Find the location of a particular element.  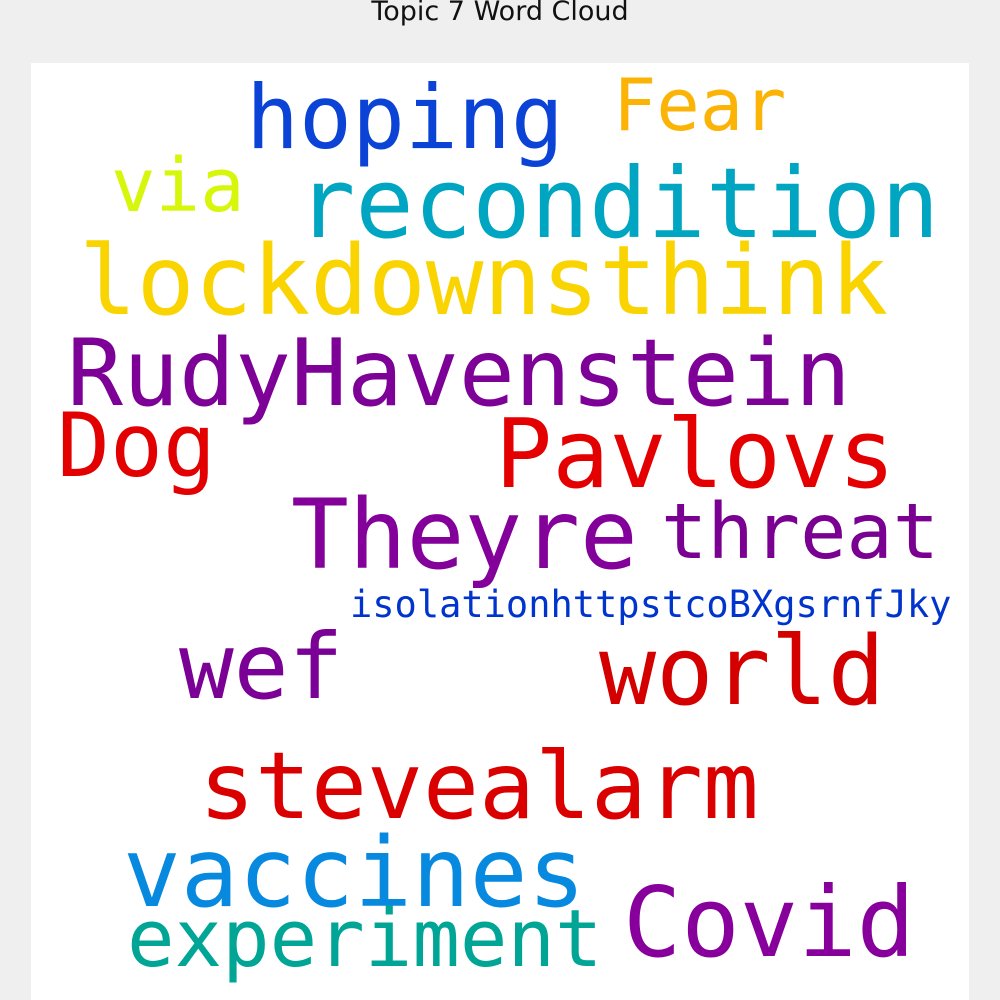

figure-title: Topic 7 Word Cloud is located at coordinates (500, 13).